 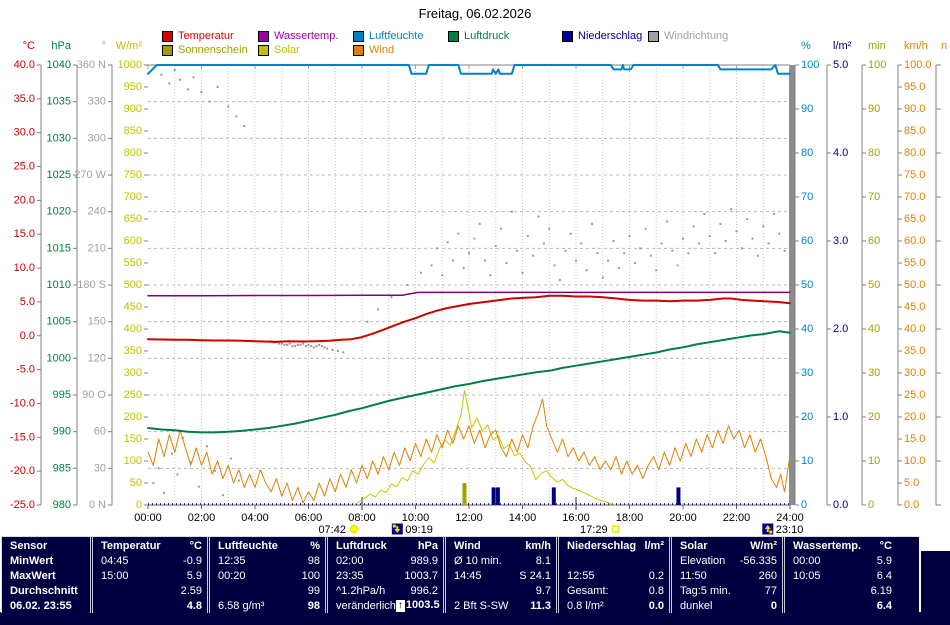 I want to click on axis-tick-label: 210, so click(x=97, y=248).